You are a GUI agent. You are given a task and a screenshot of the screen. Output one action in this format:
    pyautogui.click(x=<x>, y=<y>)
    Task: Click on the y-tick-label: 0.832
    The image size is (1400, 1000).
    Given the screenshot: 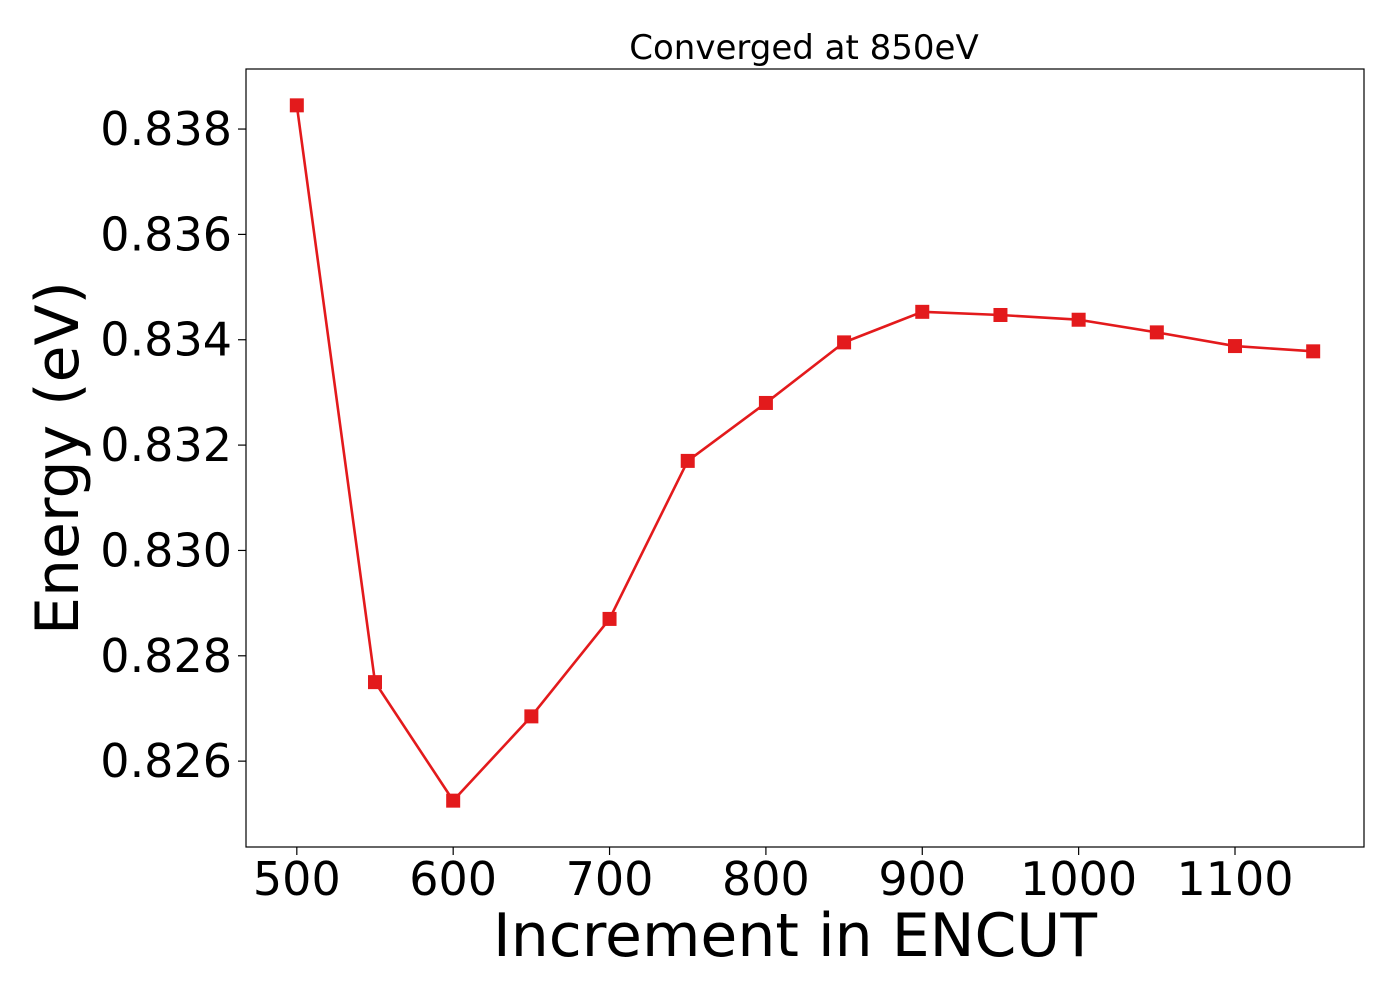 What is the action you would take?
    pyautogui.click(x=166, y=445)
    